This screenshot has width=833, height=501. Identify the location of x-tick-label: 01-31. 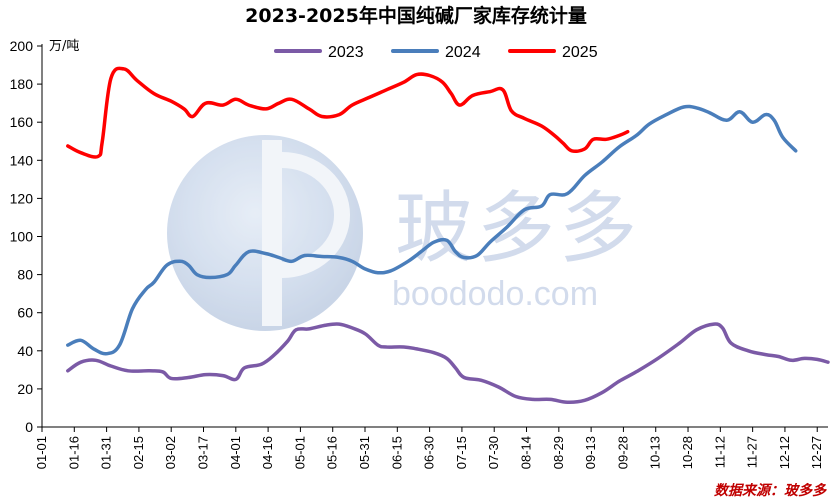
(106, 452).